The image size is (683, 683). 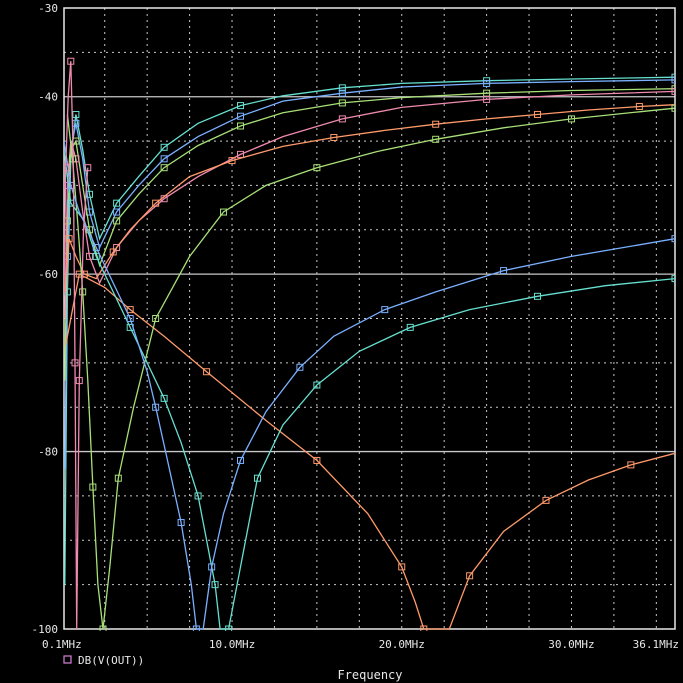 I want to click on x-tick-label: 20.0MHz, so click(x=402, y=644).